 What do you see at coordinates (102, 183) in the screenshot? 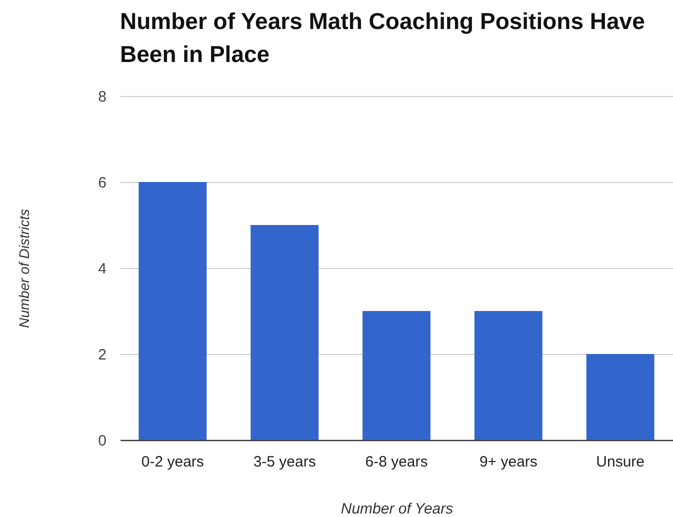
I see `y-tick-label: 6` at bounding box center [102, 183].